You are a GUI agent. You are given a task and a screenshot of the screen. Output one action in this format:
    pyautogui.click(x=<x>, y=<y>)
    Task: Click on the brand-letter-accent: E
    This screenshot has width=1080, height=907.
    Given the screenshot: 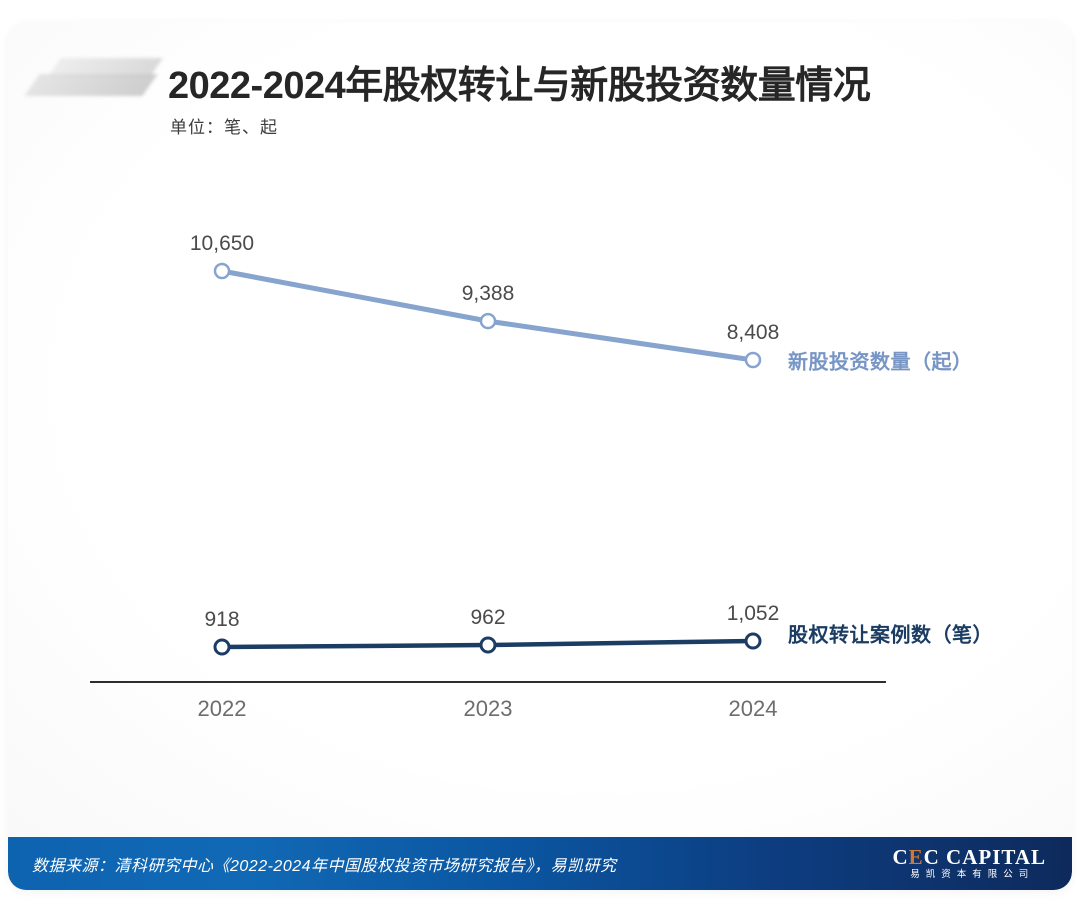 What is the action you would take?
    pyautogui.click(x=916, y=857)
    